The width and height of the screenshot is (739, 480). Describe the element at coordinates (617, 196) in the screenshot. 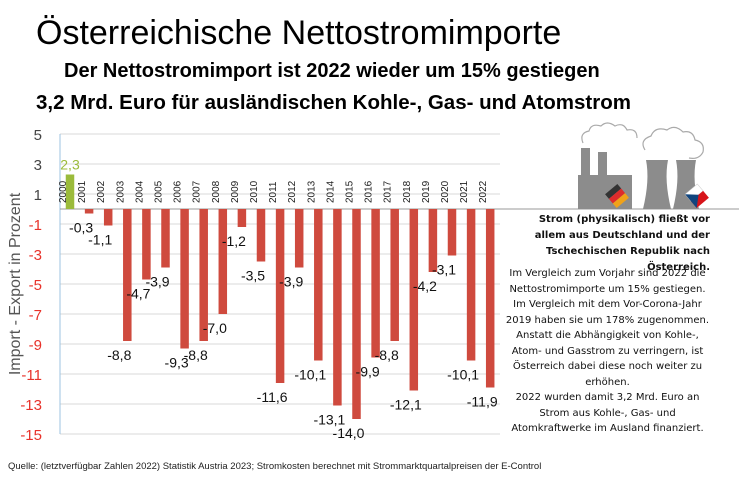

I see `germany-flag-icon` at that location.